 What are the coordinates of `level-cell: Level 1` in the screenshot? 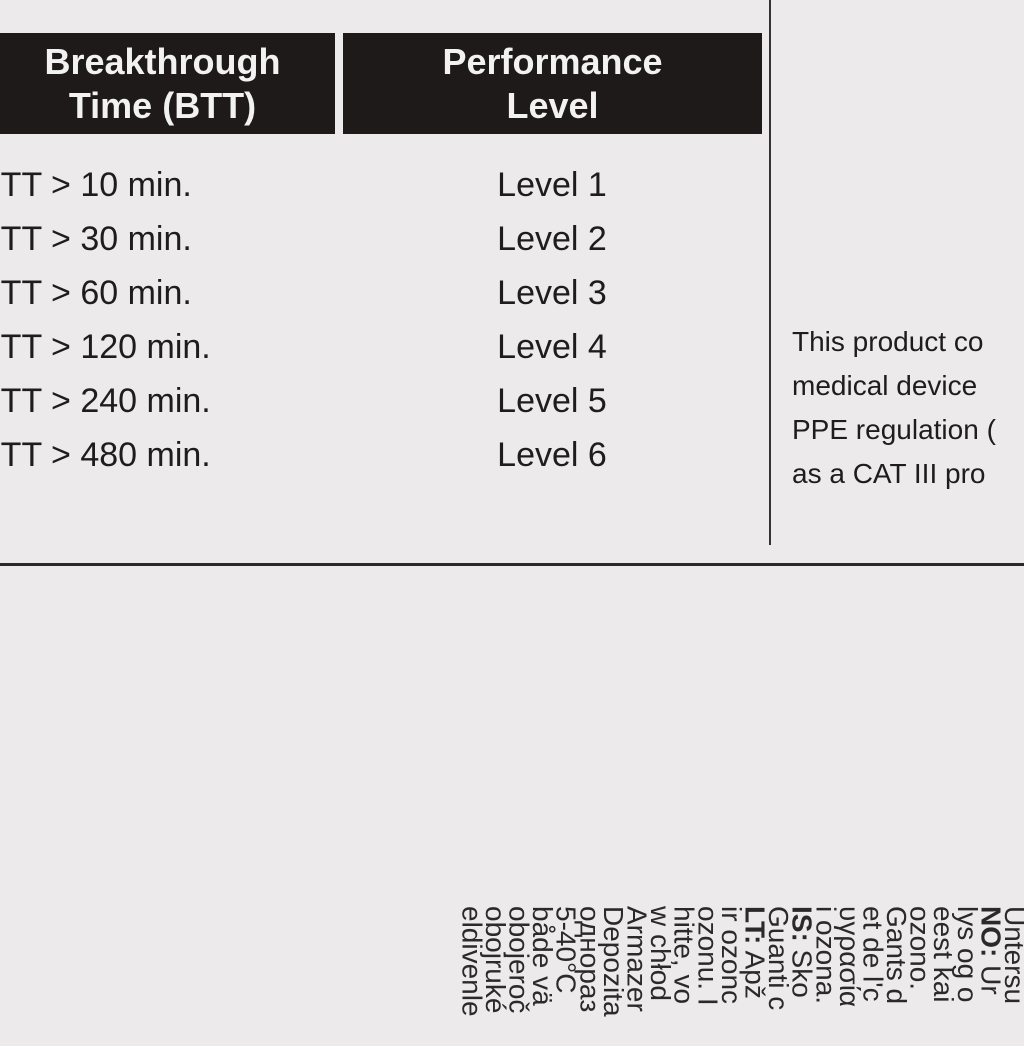 It's located at (552, 185).